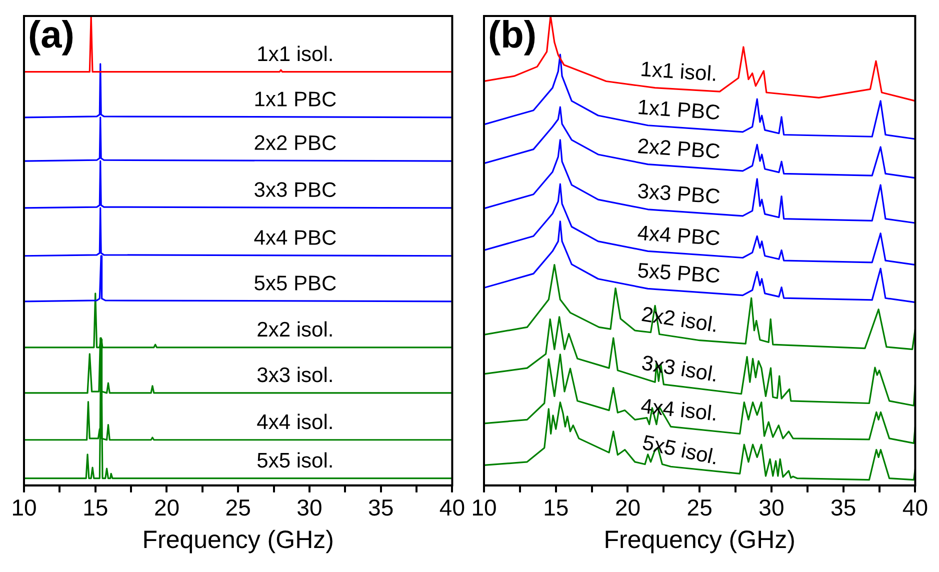 The image size is (939, 572). Describe the element at coordinates (679, 410) in the screenshot. I see `text: 4x4 isol.` at that location.